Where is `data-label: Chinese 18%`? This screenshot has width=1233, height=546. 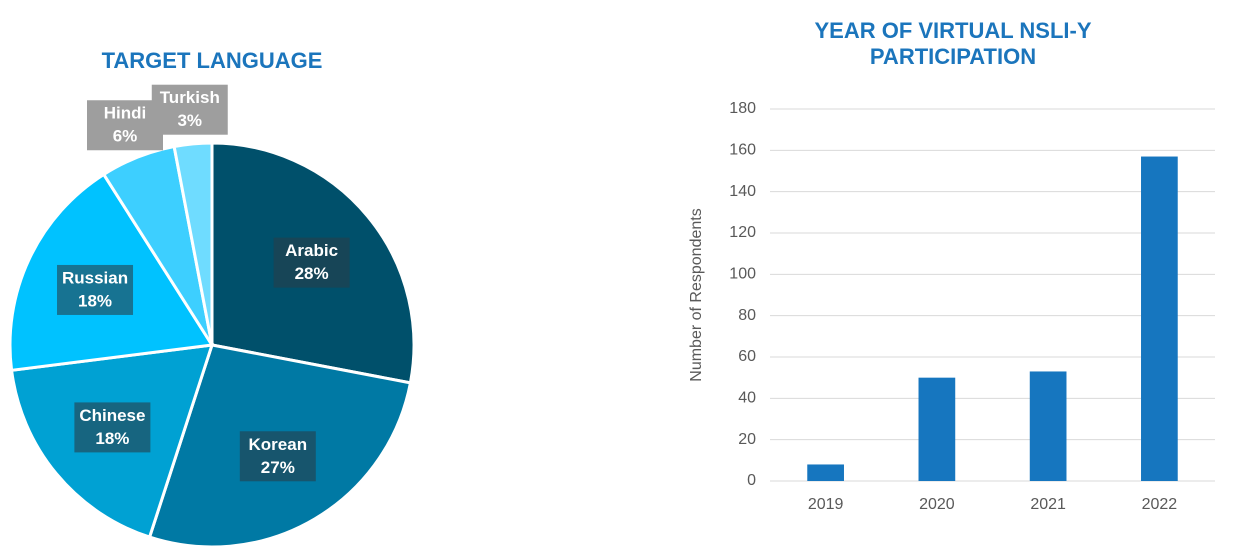
data-label: Chinese 18% is located at coordinates (112, 427).